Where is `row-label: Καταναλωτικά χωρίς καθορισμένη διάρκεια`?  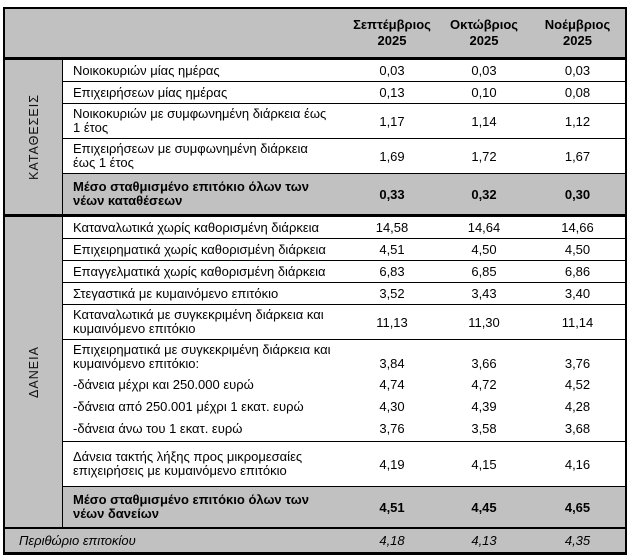
row-label: Καταναλωτικά χωρίς καθορισμένη διάρκεια is located at coordinates (196, 227).